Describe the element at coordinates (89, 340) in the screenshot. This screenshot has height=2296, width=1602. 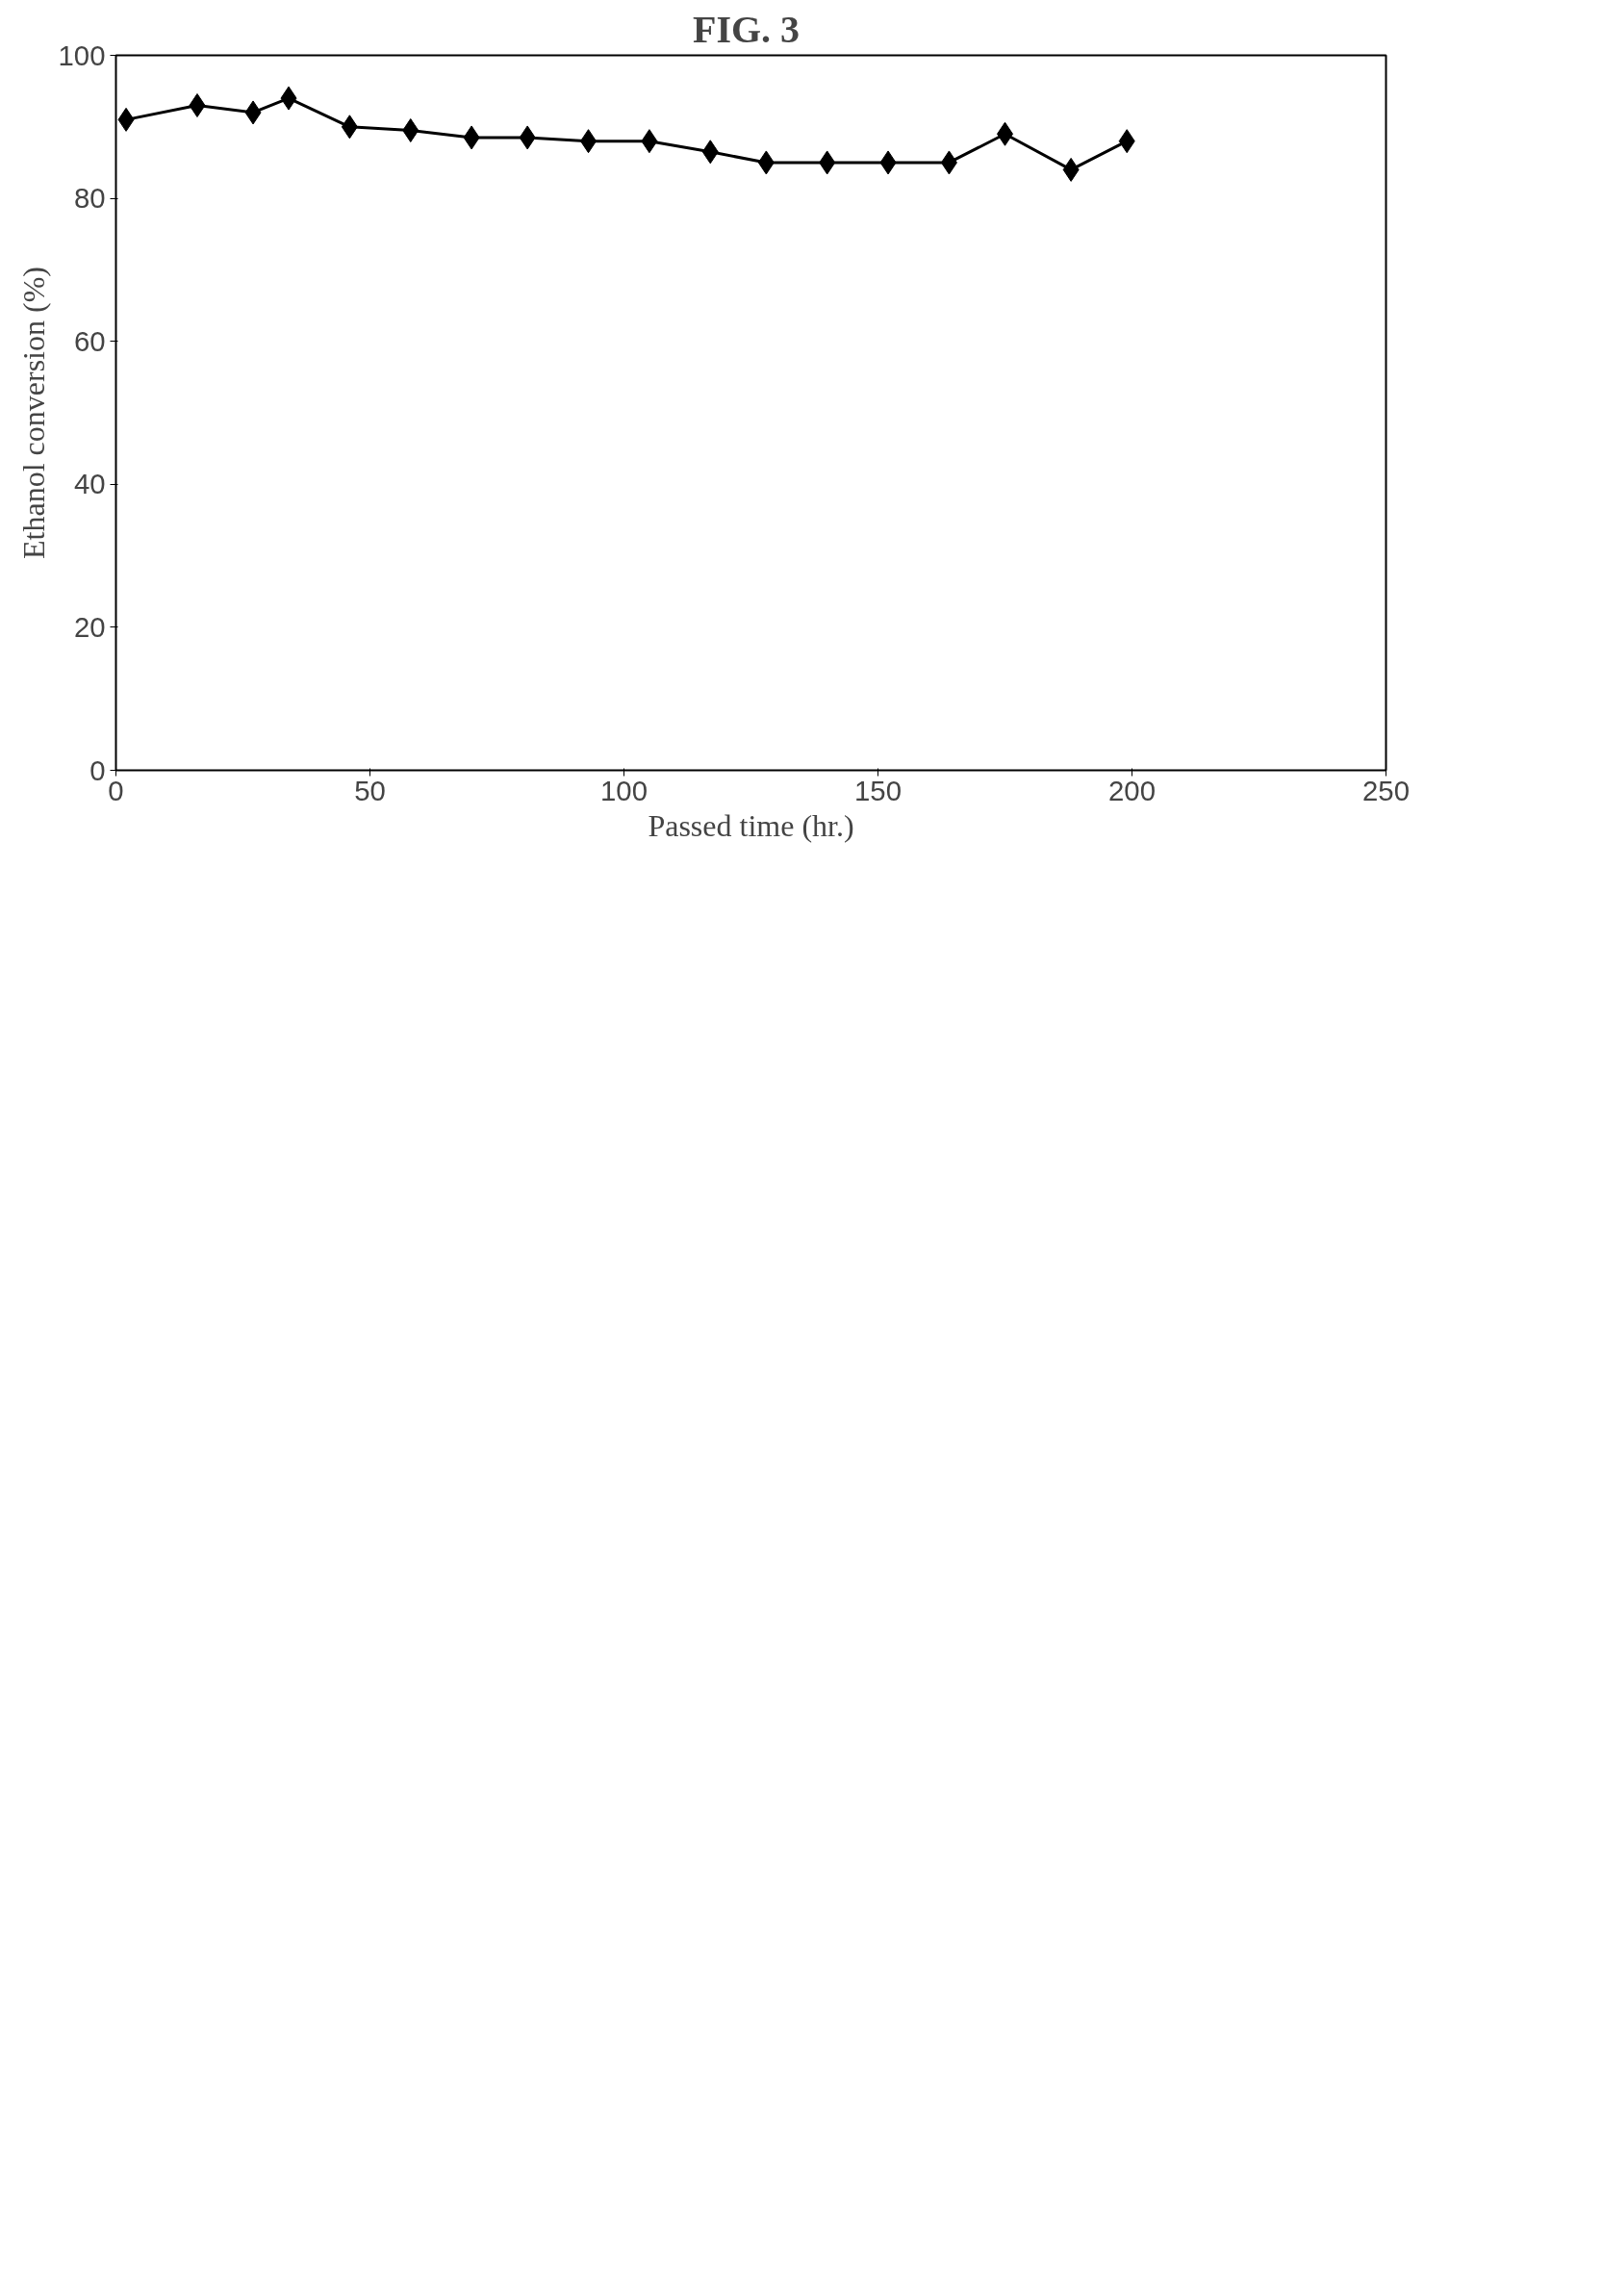
I see `y-tick-label: 60` at that location.